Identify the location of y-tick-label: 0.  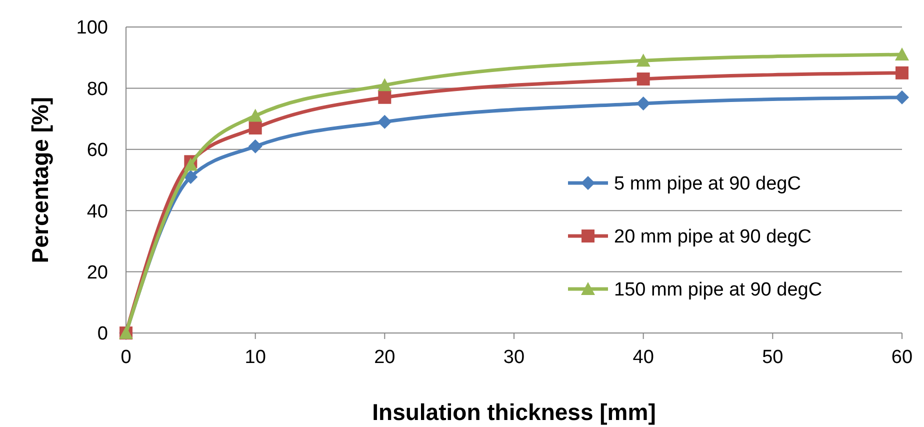
(102, 334).